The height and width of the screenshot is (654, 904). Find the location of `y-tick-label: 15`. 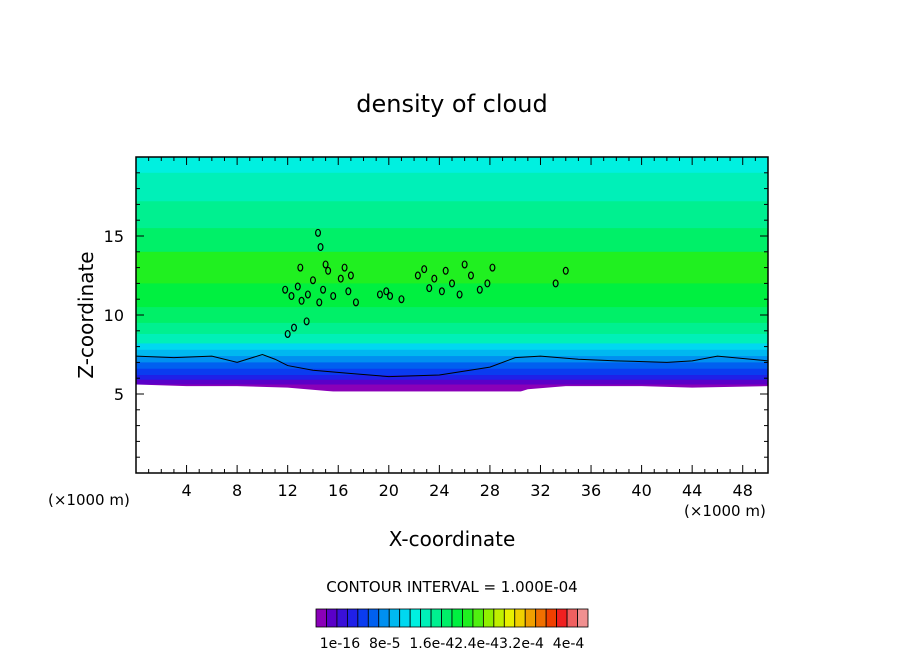

y-tick-label: 15 is located at coordinates (114, 236).